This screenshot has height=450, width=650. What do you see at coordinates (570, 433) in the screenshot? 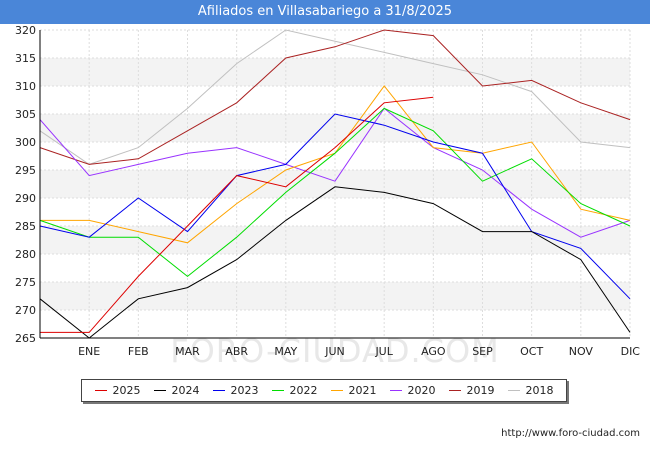
I see `source-credit: http://www.foro-ciudad.com` at bounding box center [570, 433].